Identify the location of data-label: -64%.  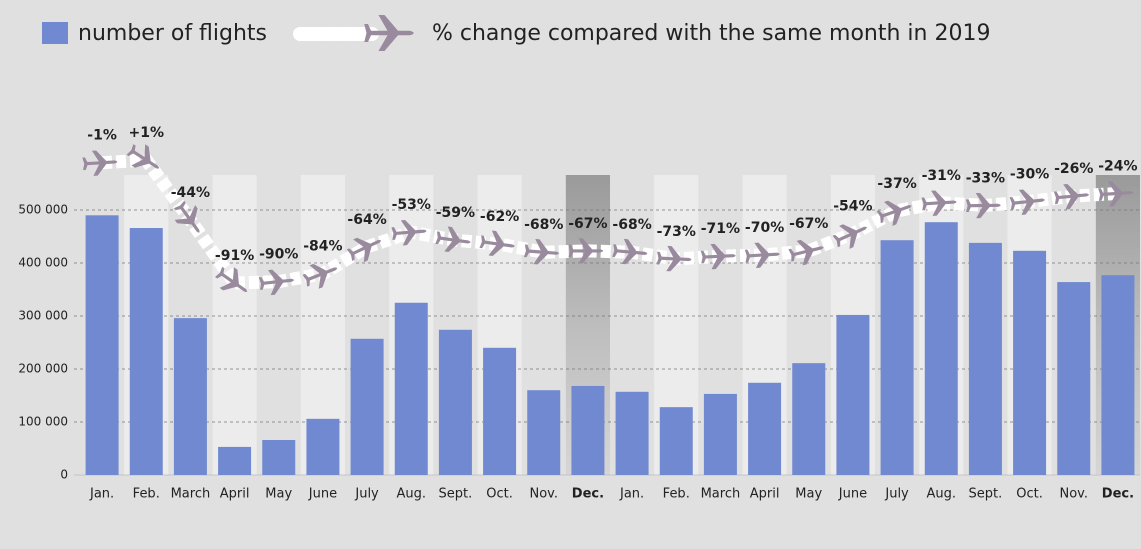
(366, 220).